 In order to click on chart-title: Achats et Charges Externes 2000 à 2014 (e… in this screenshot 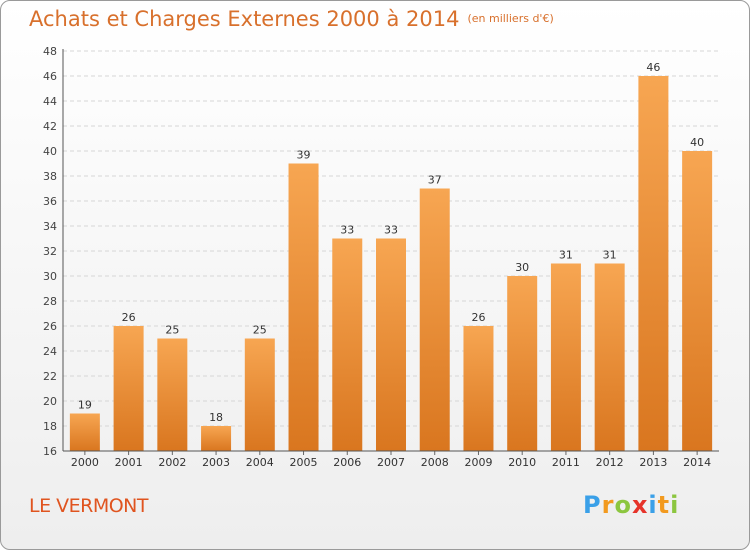, I will do `click(291, 19)`.